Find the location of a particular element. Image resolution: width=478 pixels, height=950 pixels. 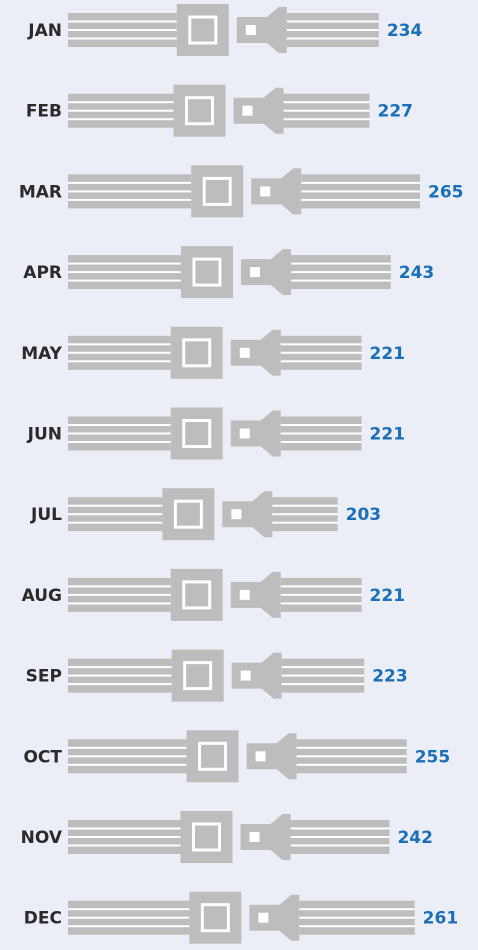

value-label: 261 is located at coordinates (441, 919).